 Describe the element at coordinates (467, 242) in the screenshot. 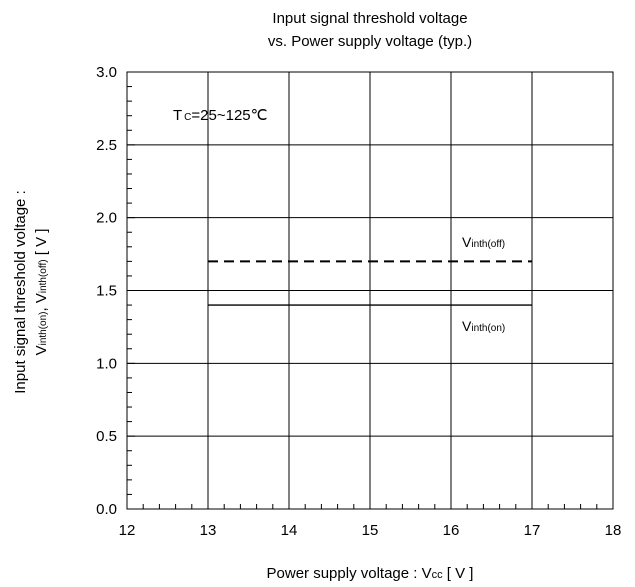

I see `series-label-off-main: V` at that location.